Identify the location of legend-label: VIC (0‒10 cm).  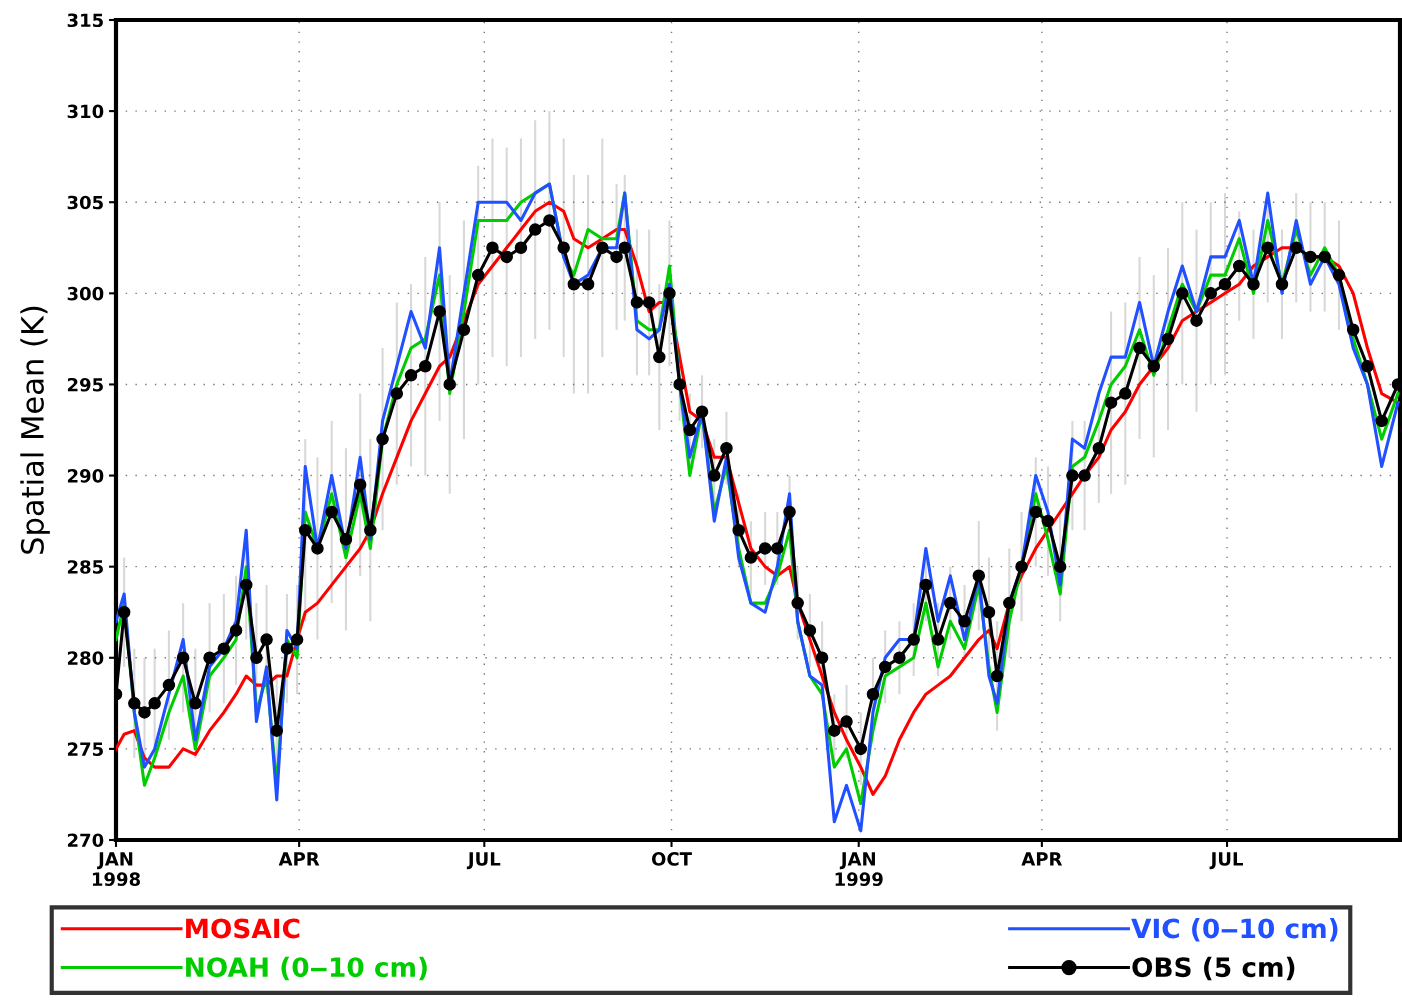
(1234, 930).